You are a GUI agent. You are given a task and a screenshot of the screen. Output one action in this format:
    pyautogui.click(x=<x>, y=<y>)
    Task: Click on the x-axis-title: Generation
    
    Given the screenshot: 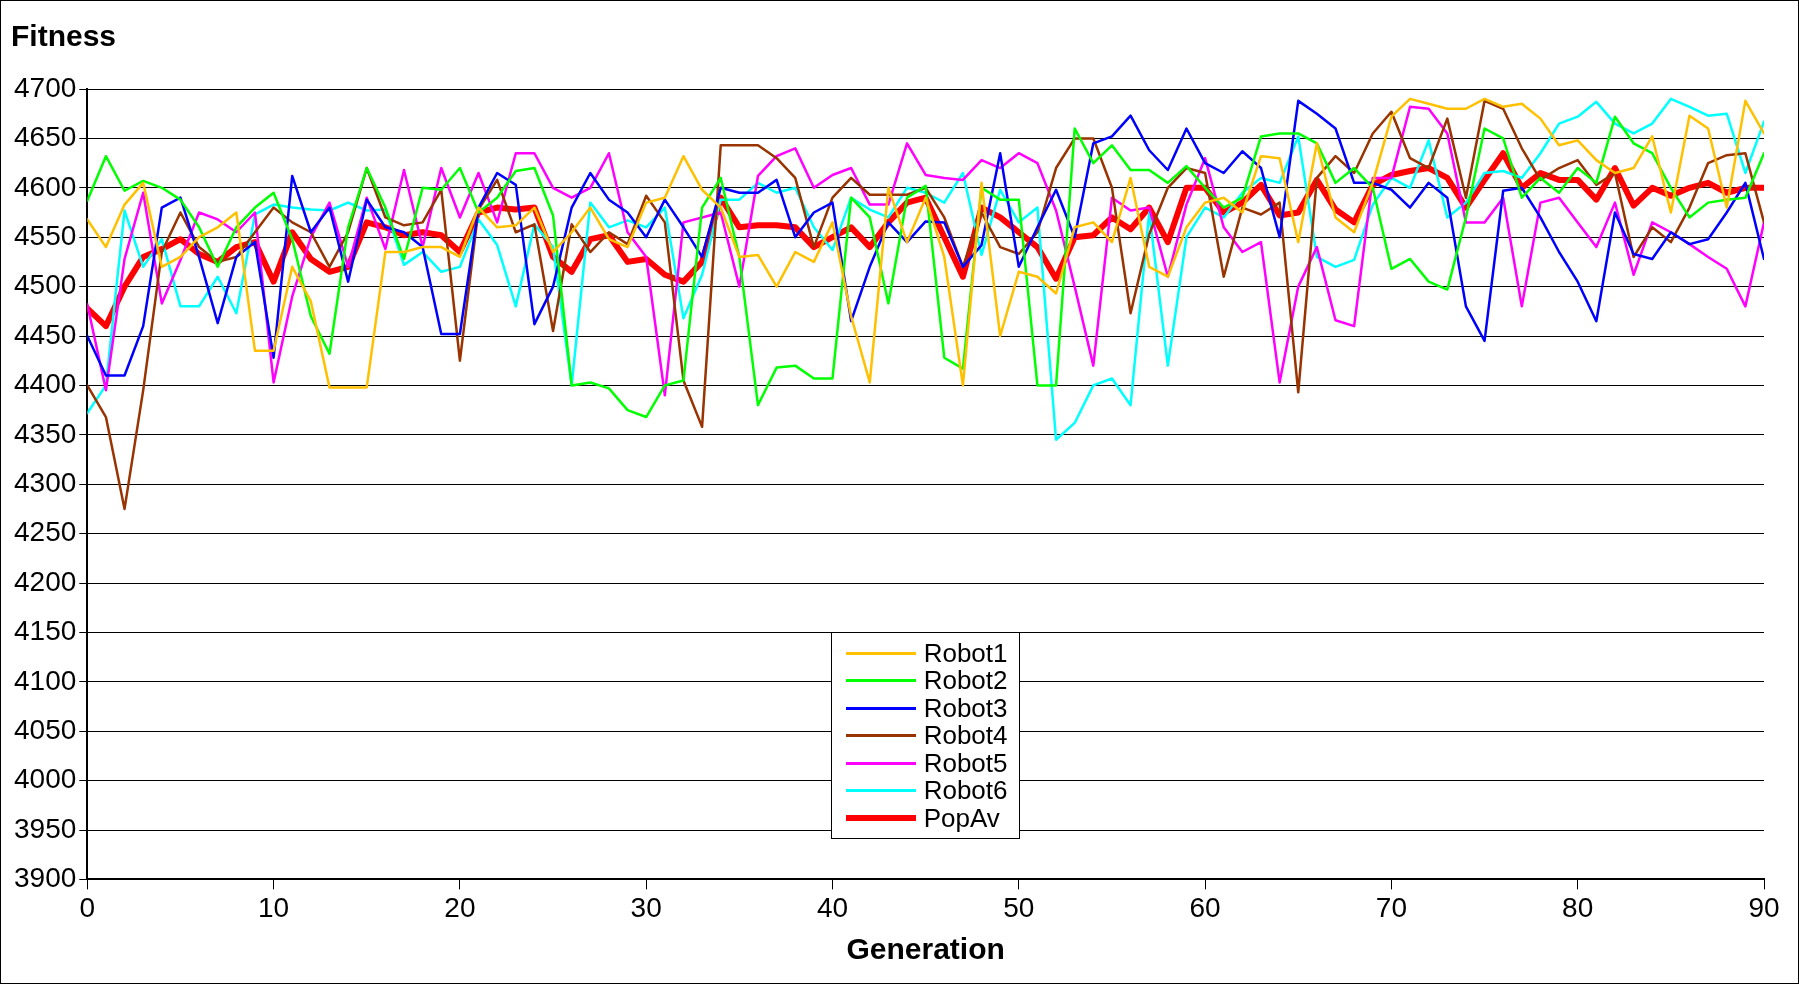 What is the action you would take?
    pyautogui.click(x=925, y=949)
    